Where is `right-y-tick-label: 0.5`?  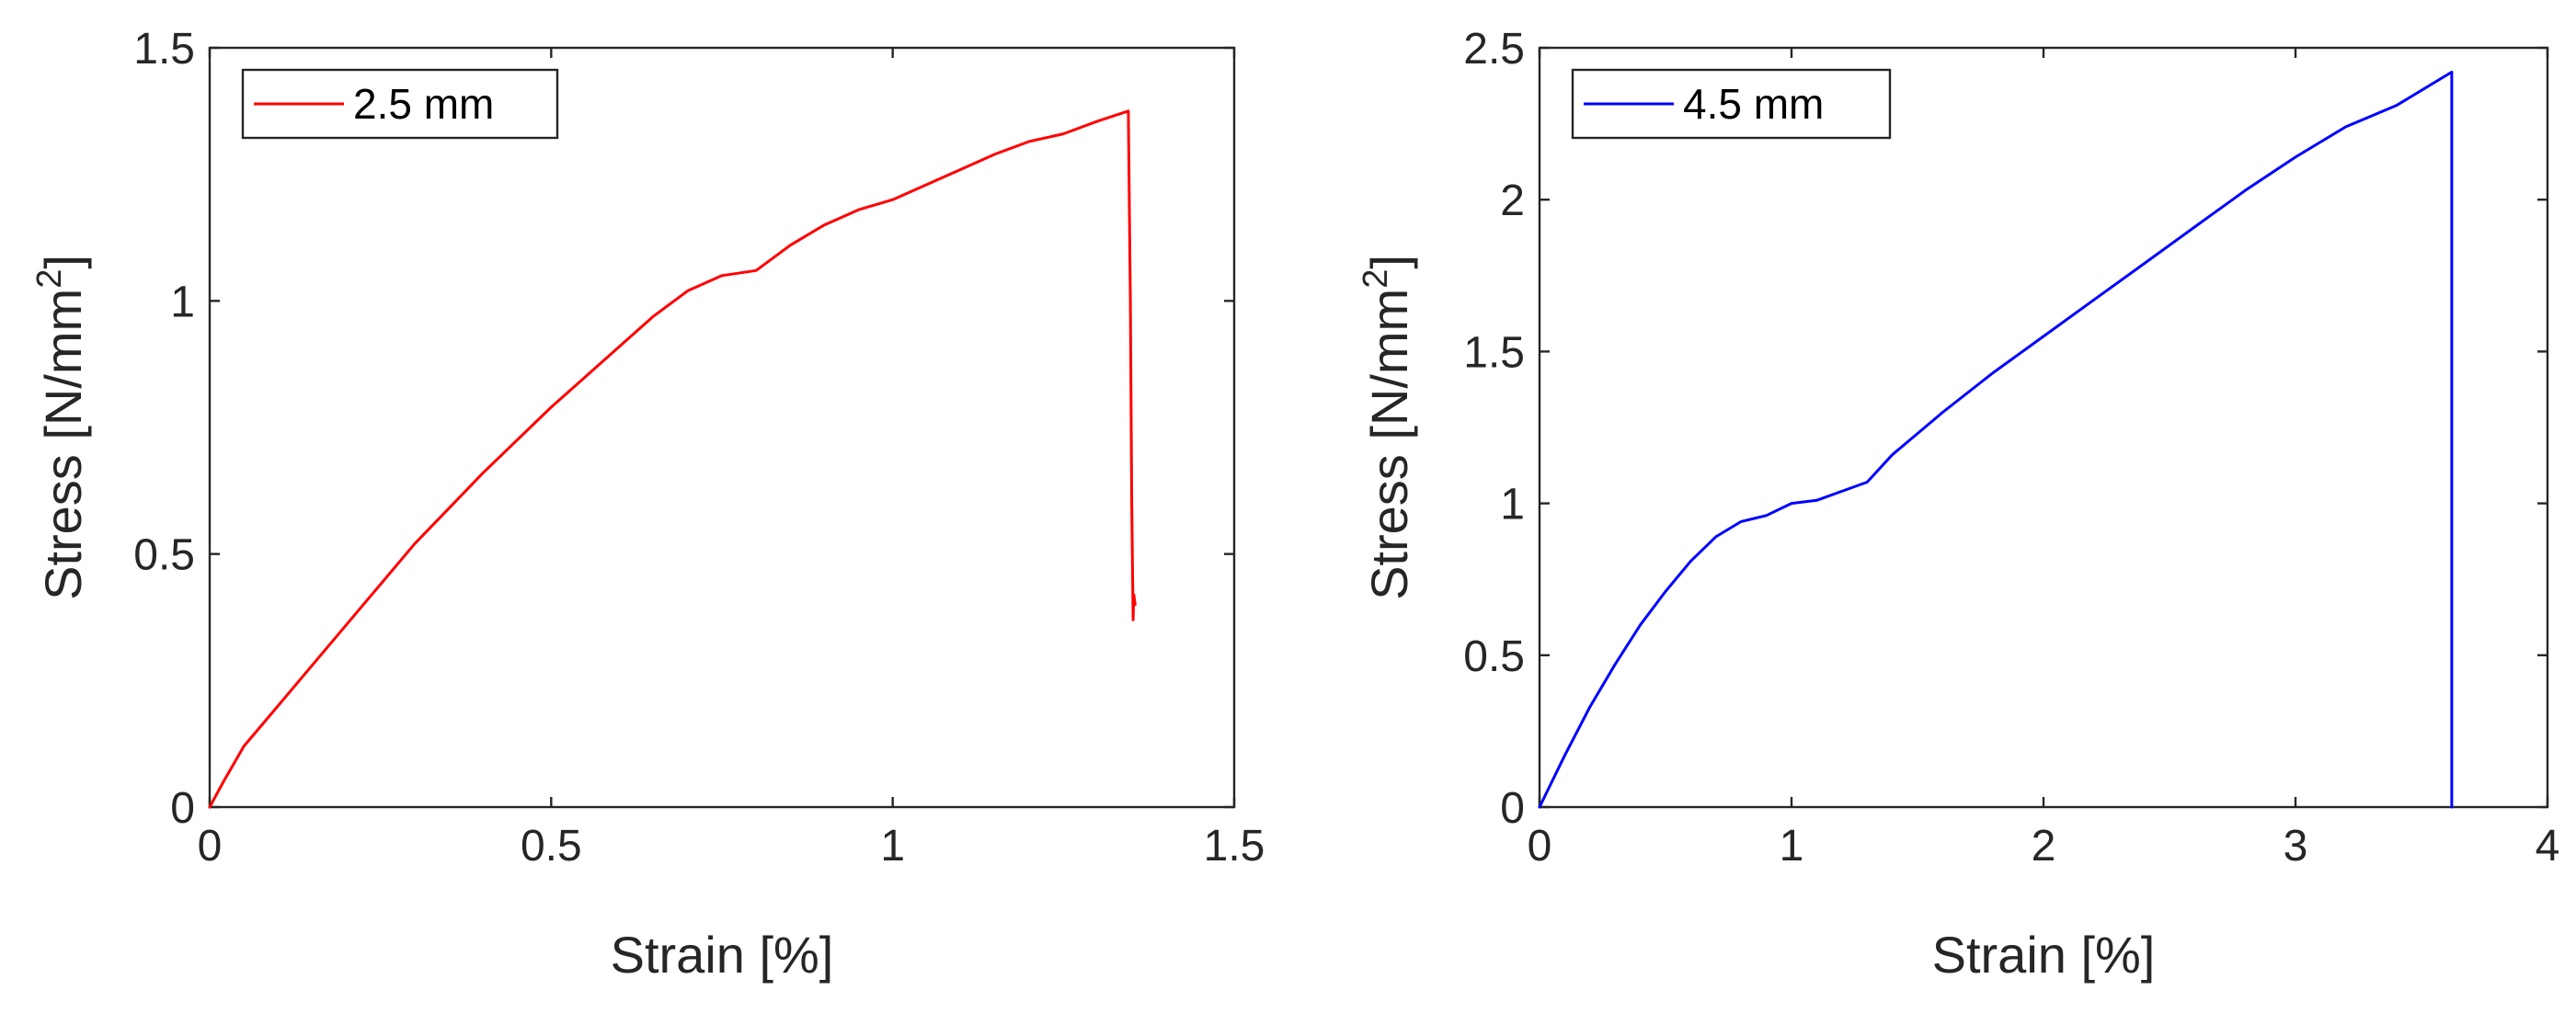
right-y-tick-label: 0.5 is located at coordinates (1494, 656).